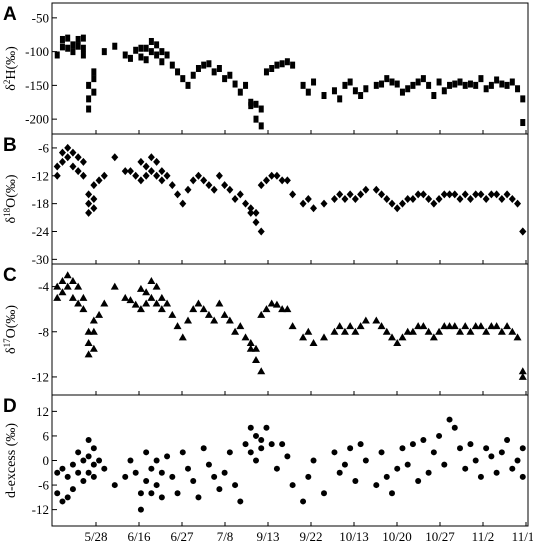  Describe the element at coordinates (40, 175) in the screenshot. I see `y-tick-label: -12` at that location.